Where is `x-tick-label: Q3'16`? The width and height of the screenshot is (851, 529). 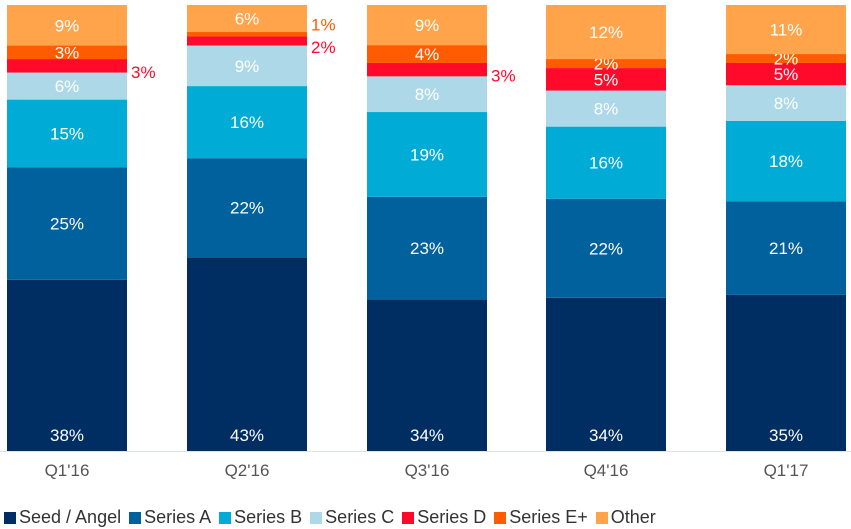
x-tick-label: Q3'16 is located at coordinates (427, 470).